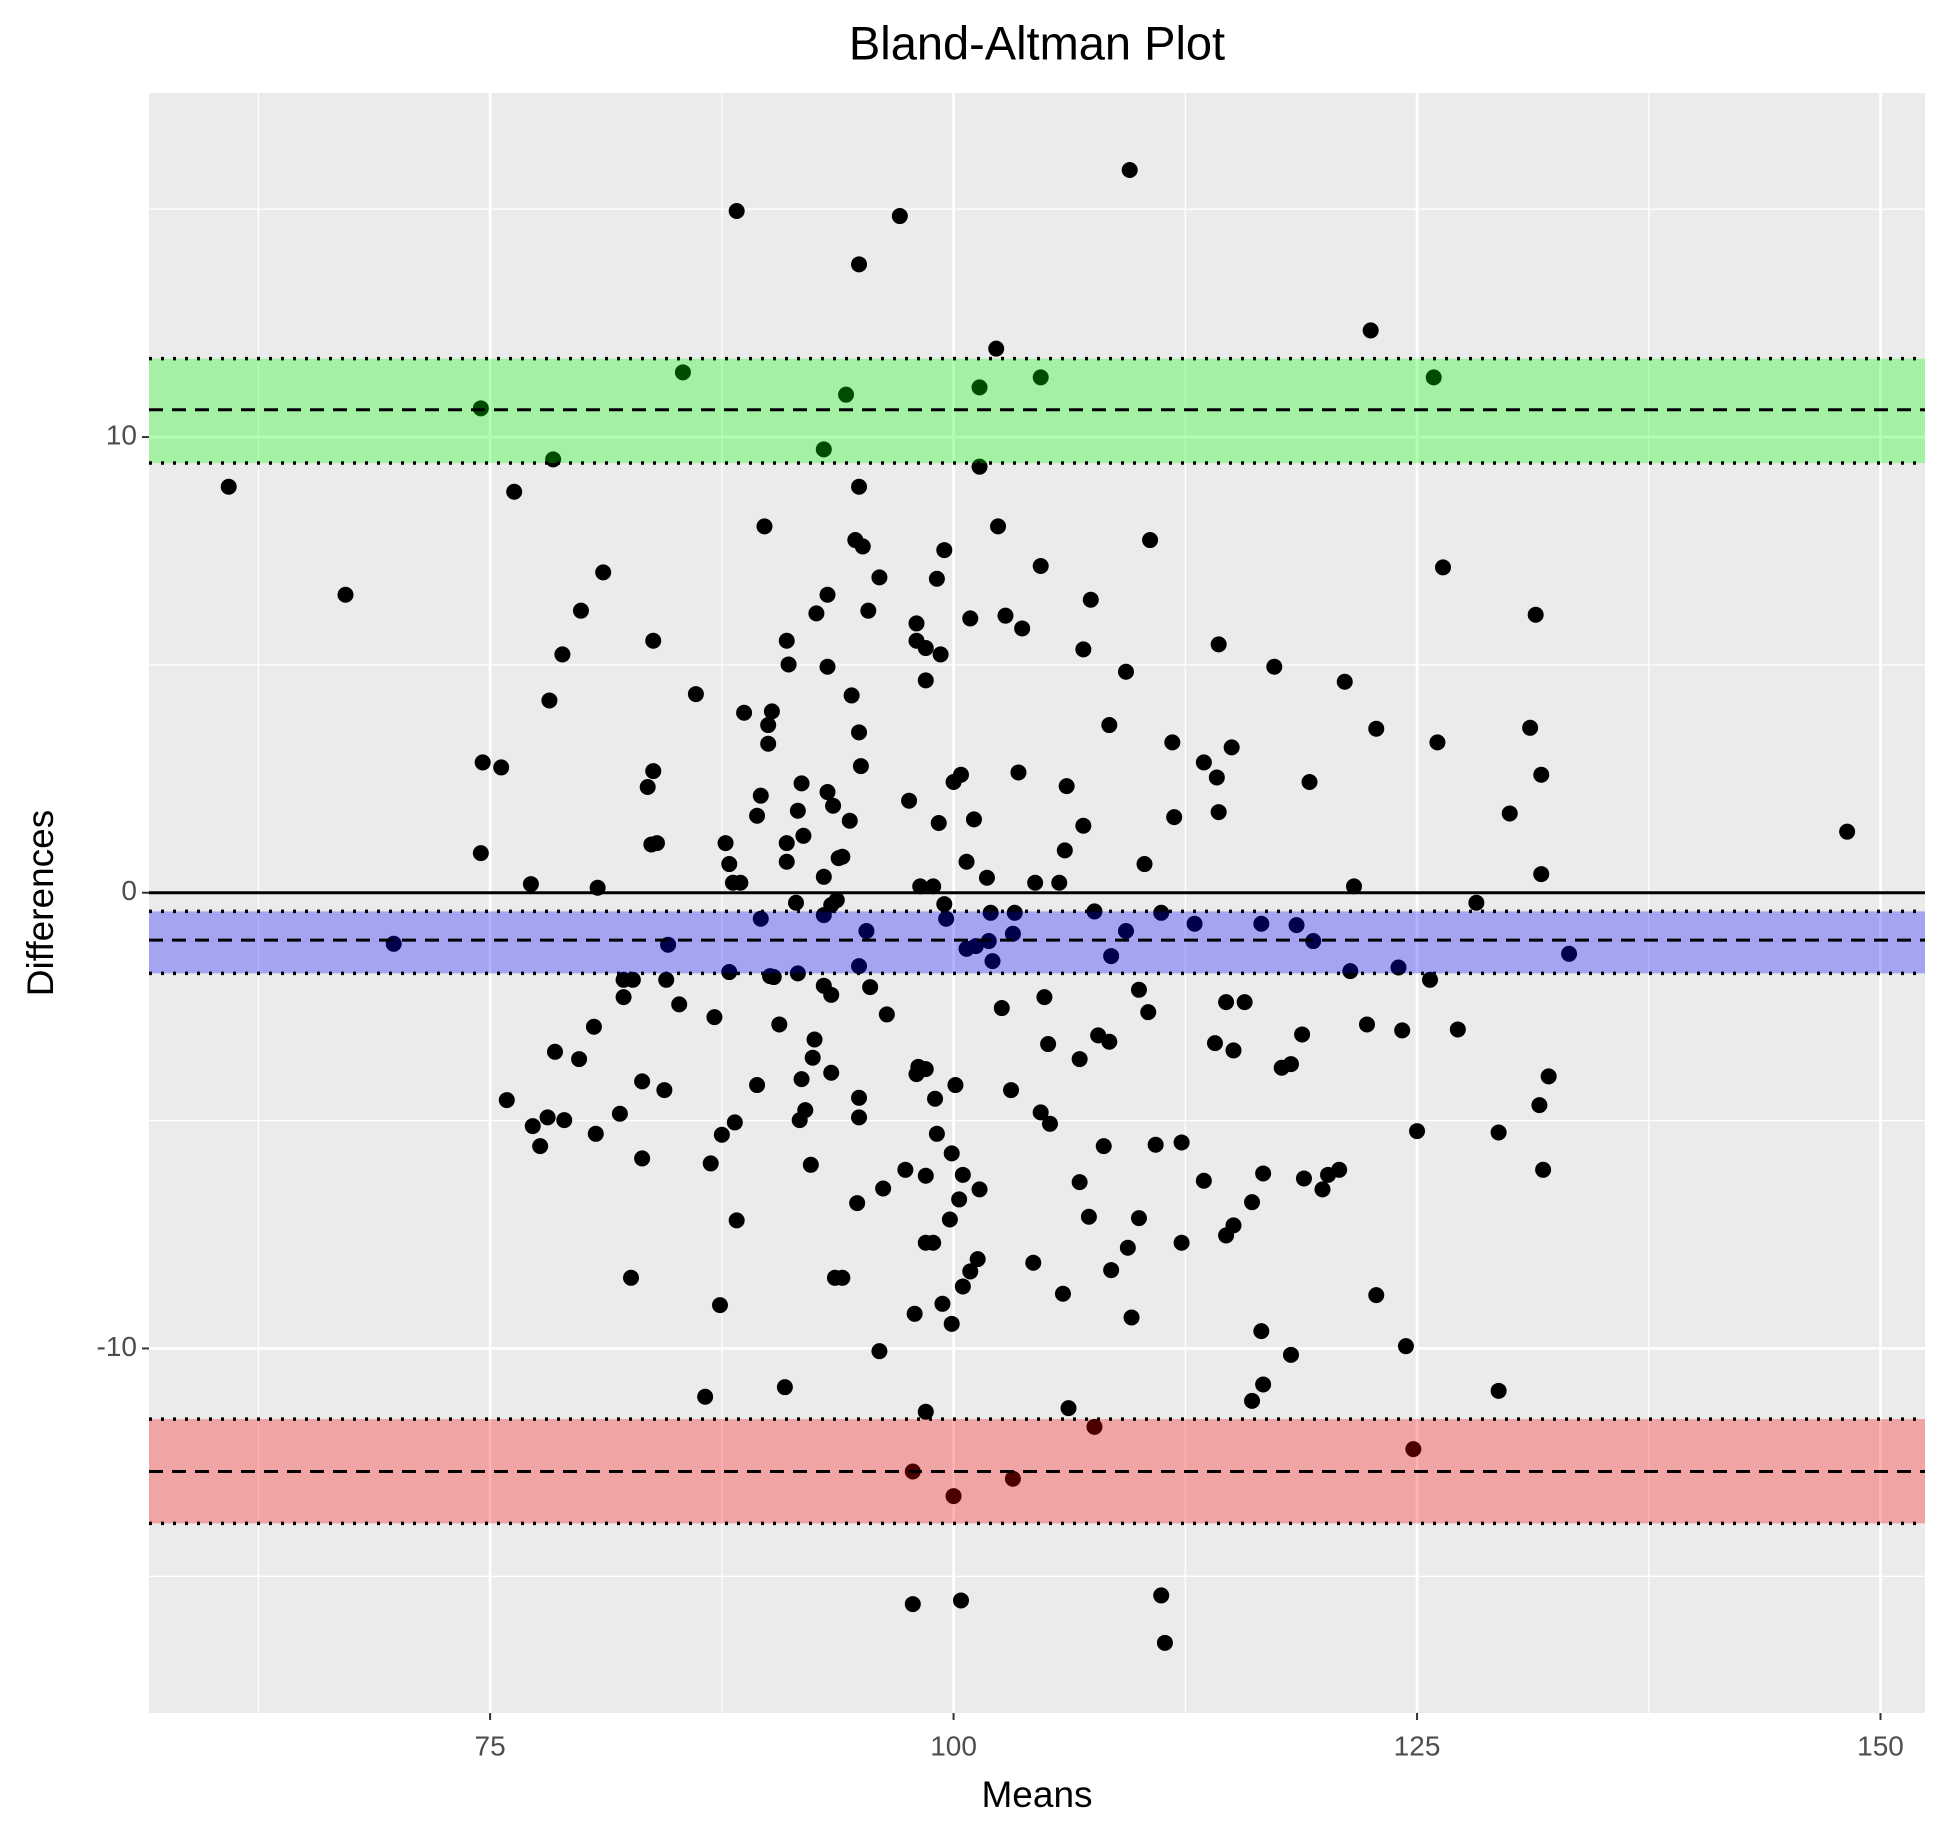 The image size is (1937, 1837). What do you see at coordinates (1417, 1745) in the screenshot?
I see `x-tick-label: 125` at bounding box center [1417, 1745].